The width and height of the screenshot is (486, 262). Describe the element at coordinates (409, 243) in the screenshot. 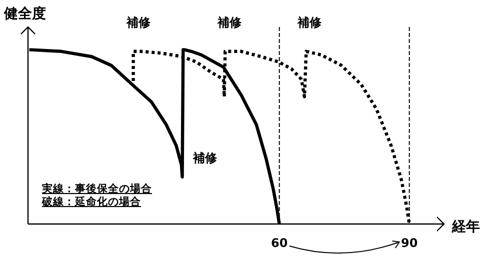

I see `x-tick-label: 90` at that location.